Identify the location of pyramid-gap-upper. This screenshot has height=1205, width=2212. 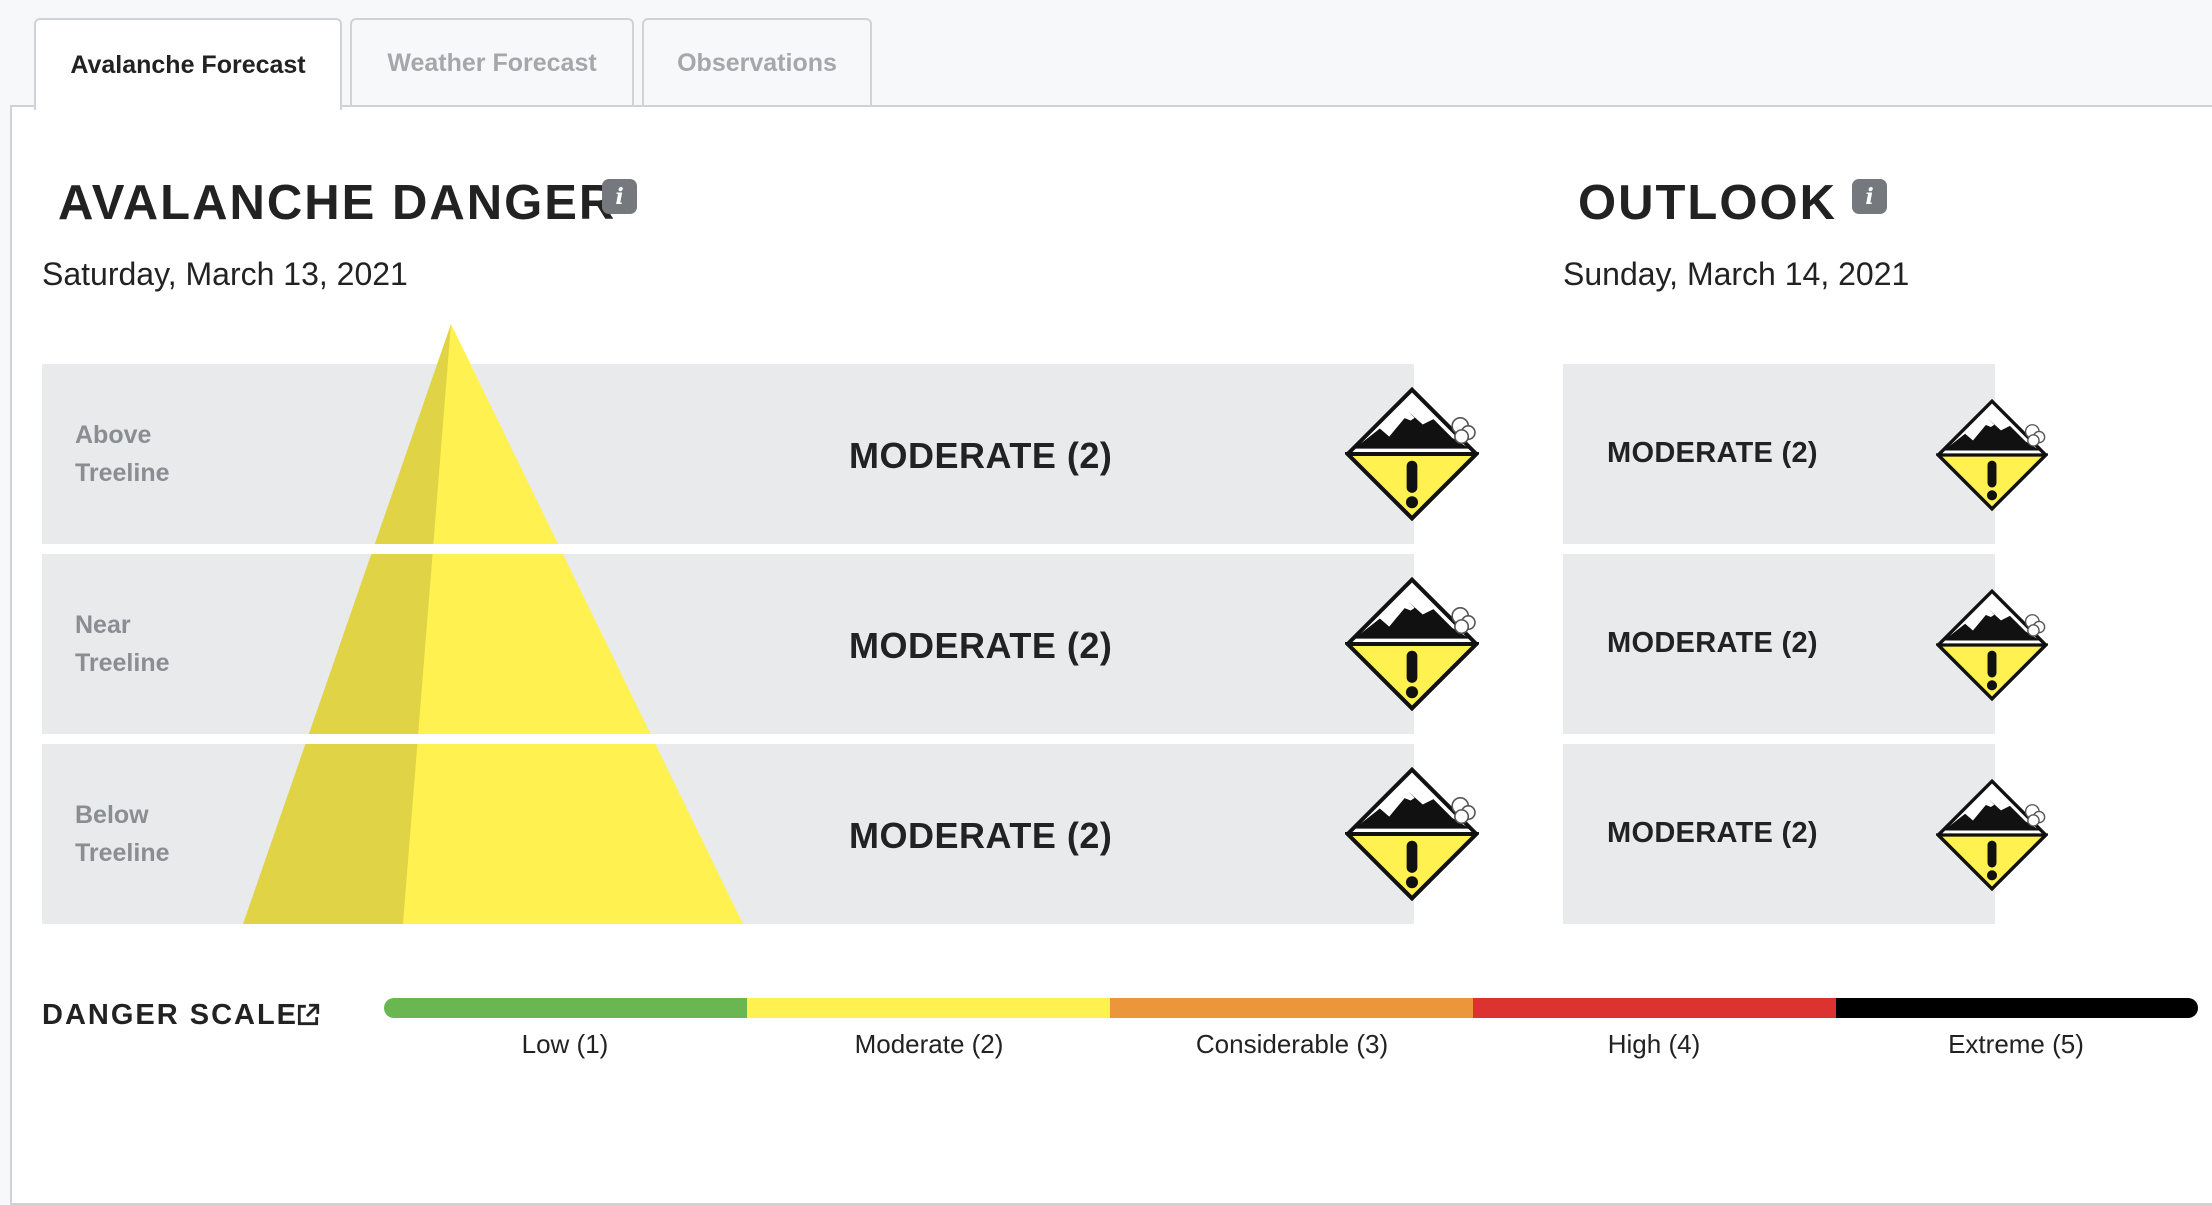
(490, 549).